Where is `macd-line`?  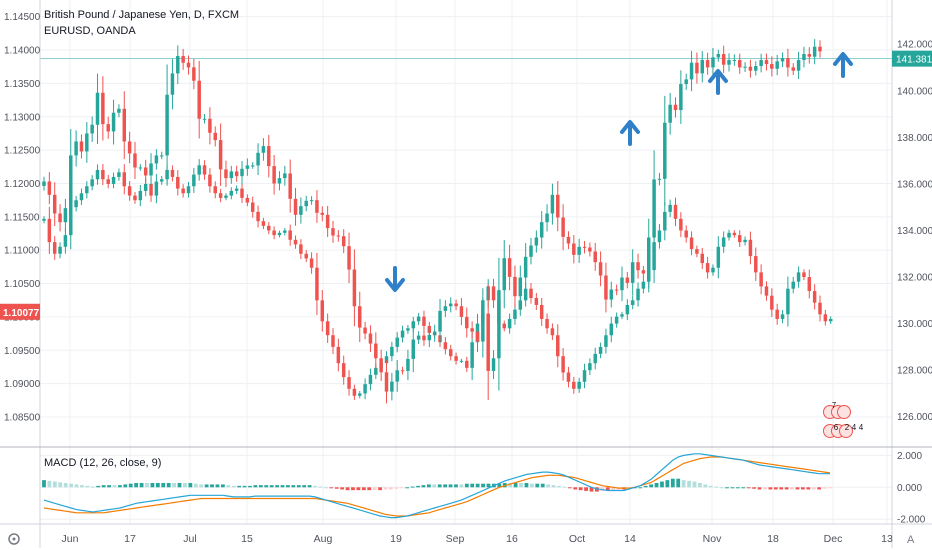 macd-line is located at coordinates (436, 486).